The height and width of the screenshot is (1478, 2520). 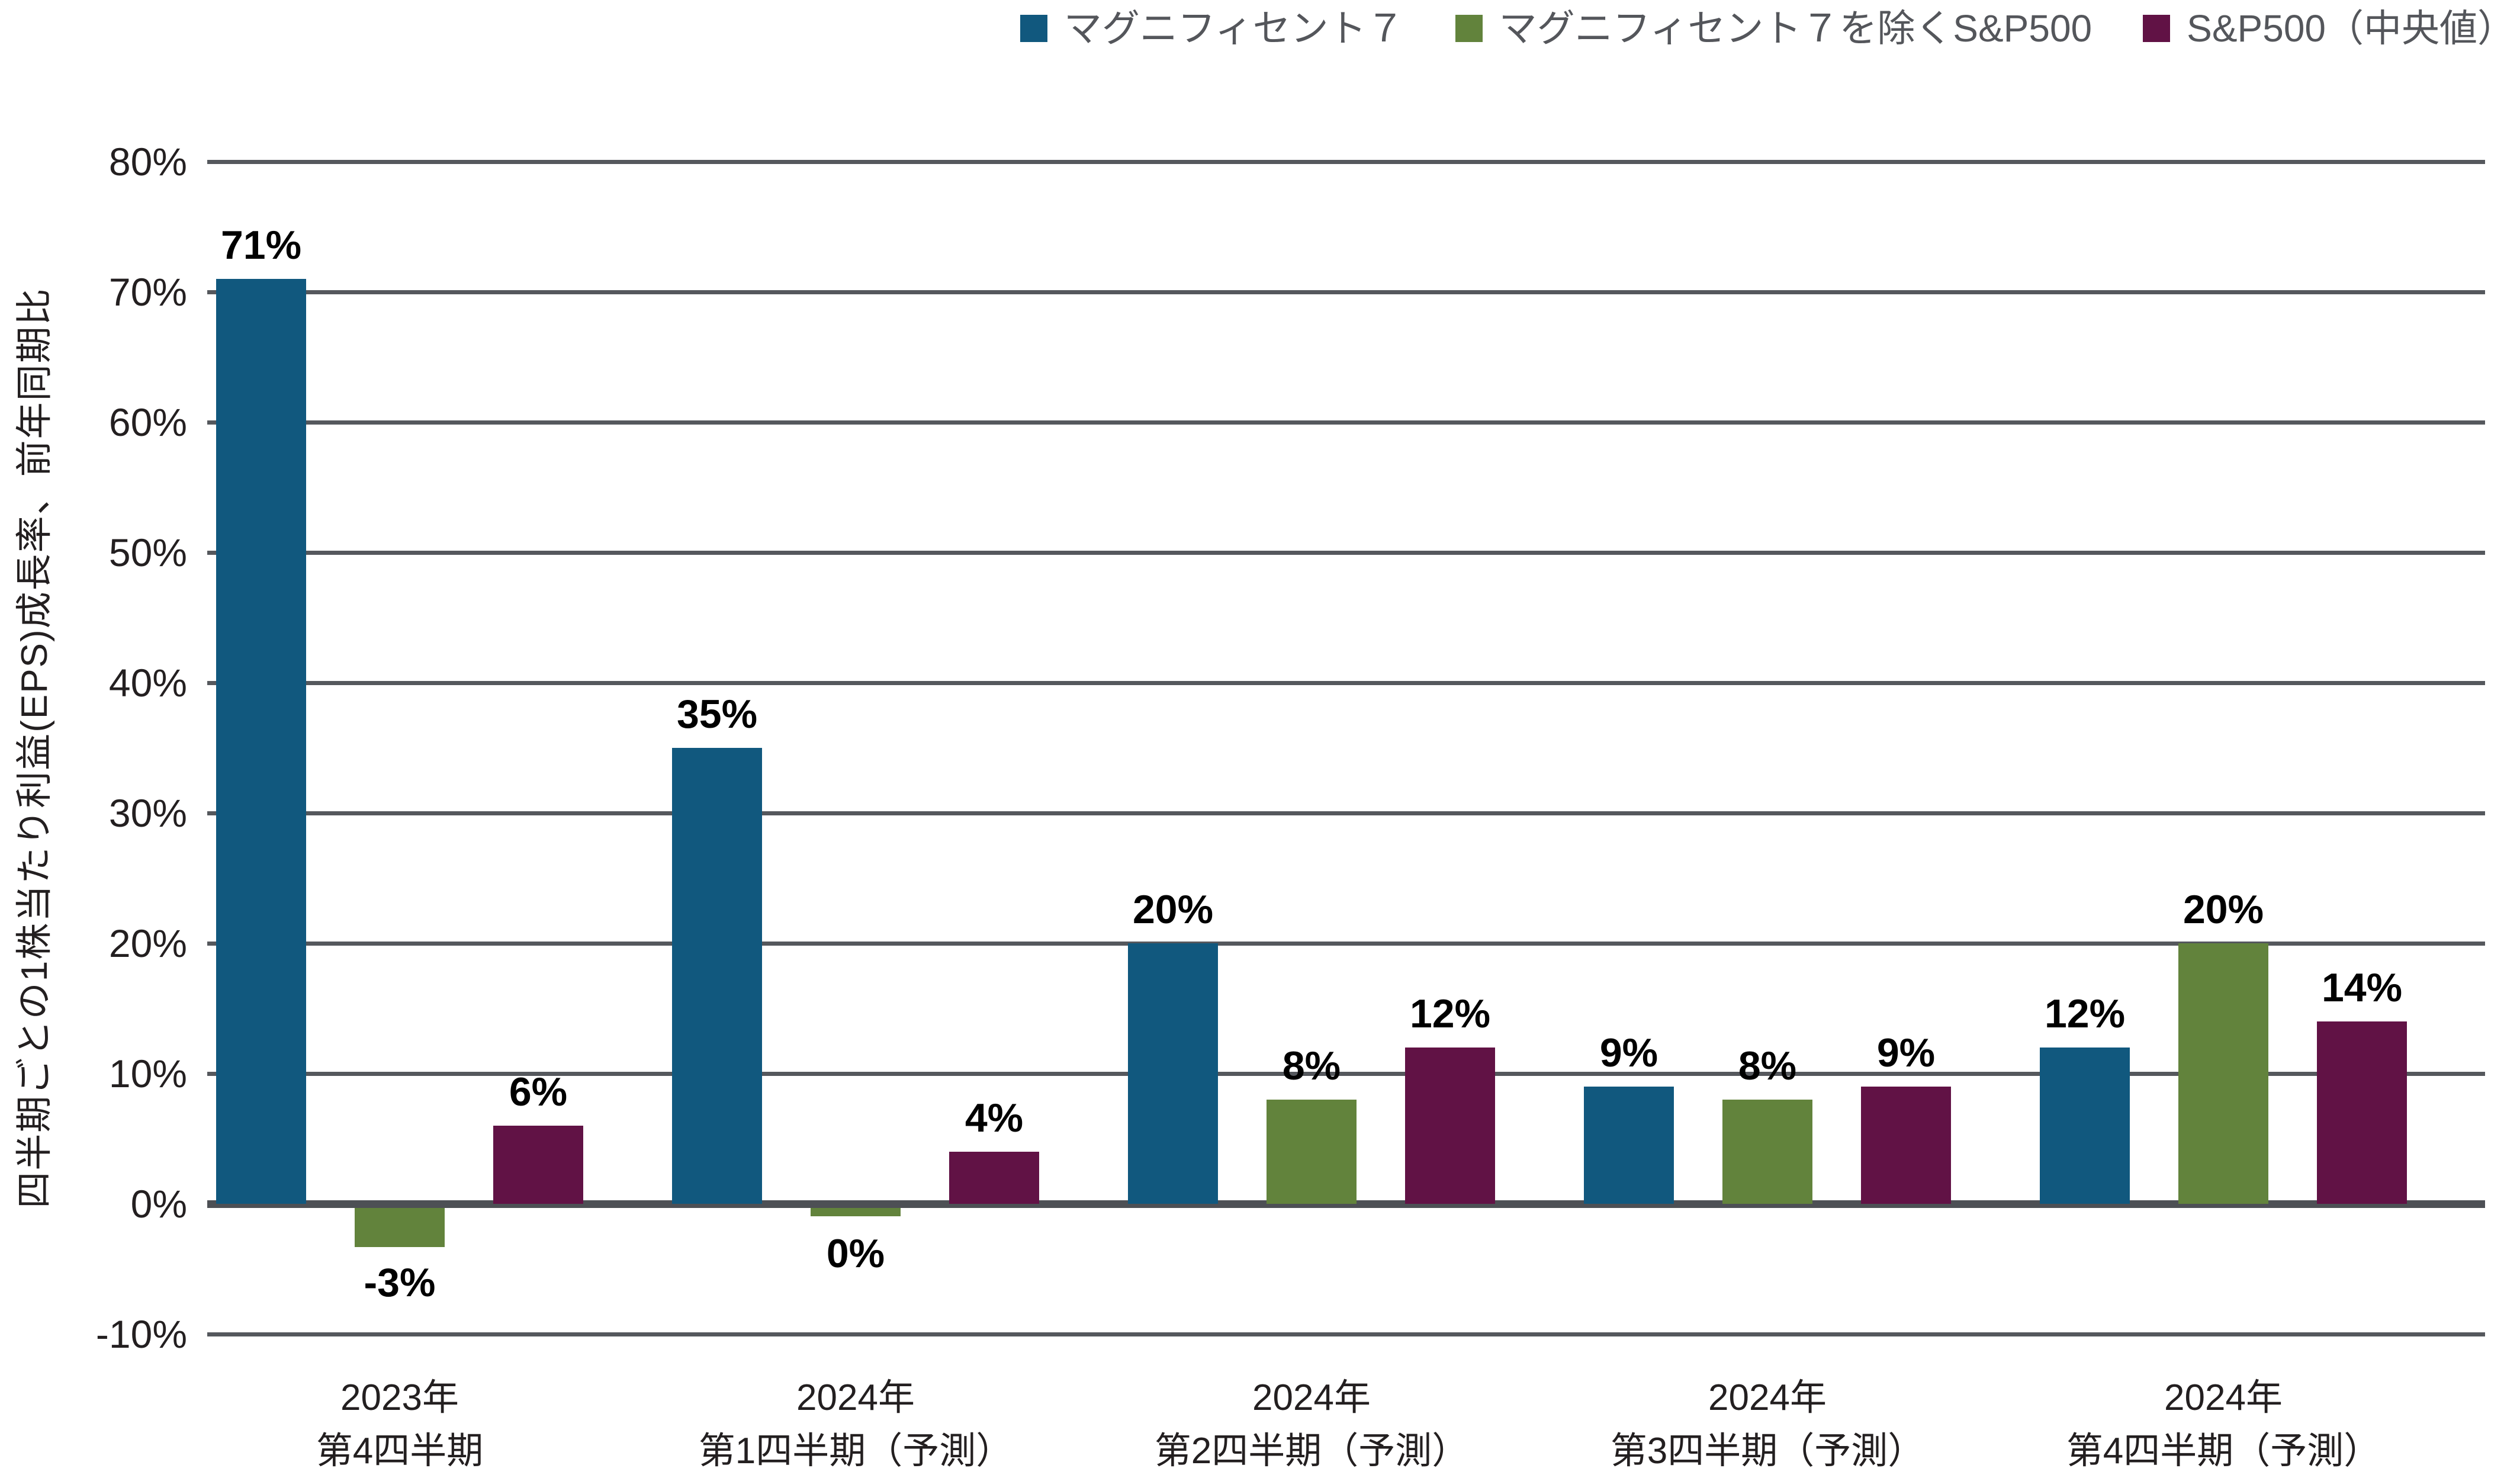 I want to click on bar-s2-g1, so click(x=400, y=1227).